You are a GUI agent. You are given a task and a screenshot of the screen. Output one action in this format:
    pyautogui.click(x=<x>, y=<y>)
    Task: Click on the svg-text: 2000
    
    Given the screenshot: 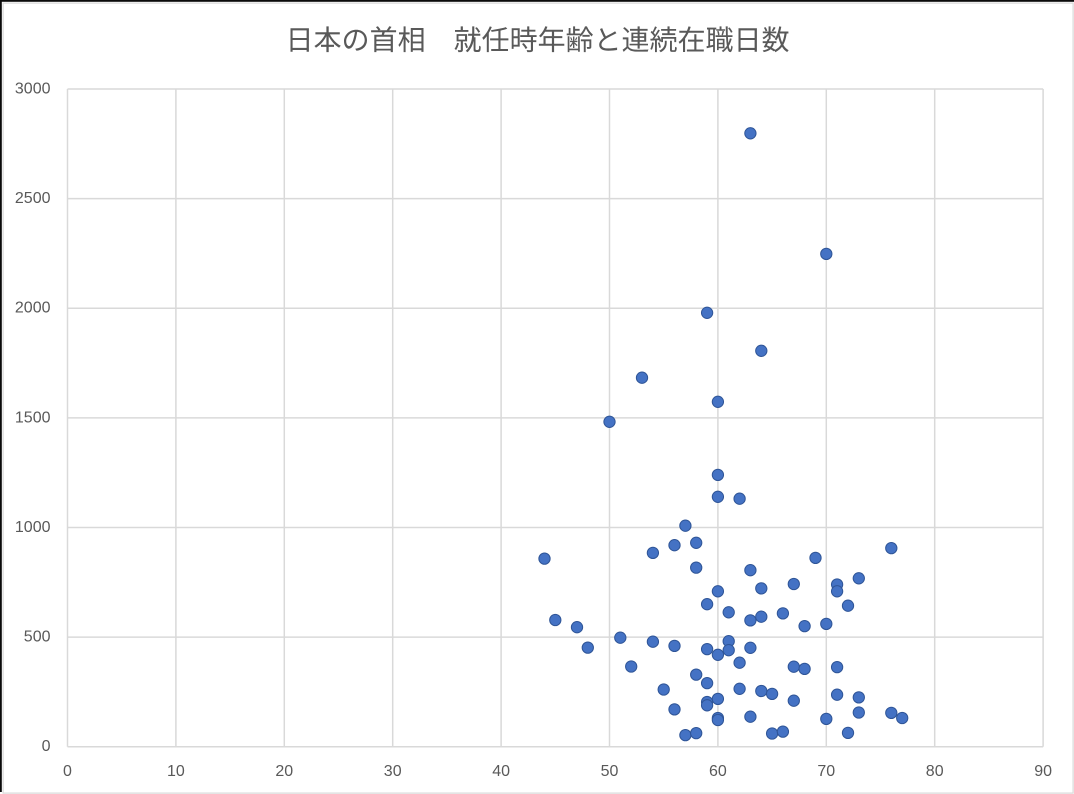 What is the action you would take?
    pyautogui.click(x=33, y=308)
    